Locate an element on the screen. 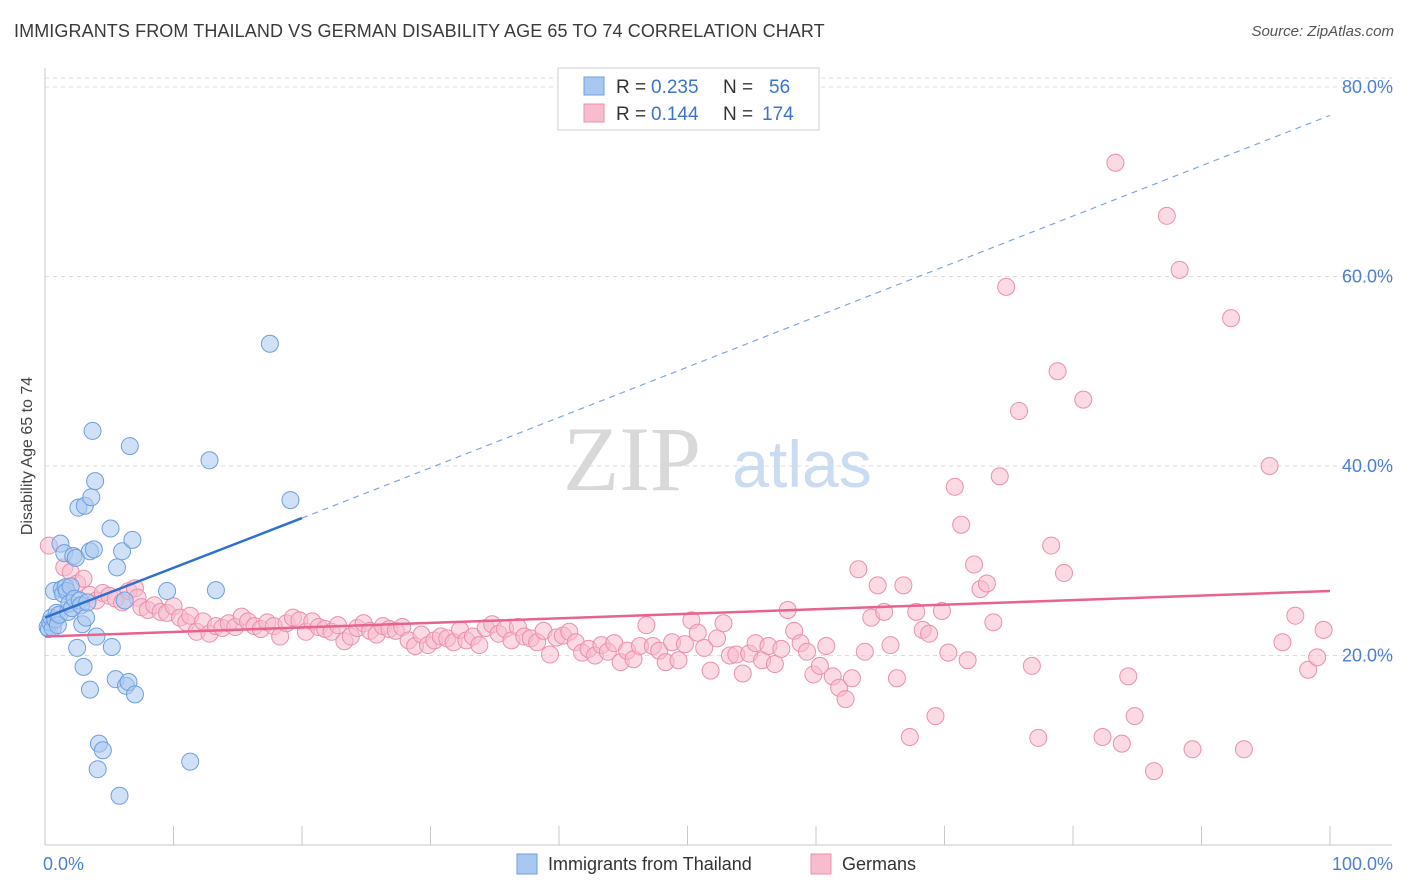 This screenshot has width=1406, height=892. watermark-atlas: atlas is located at coordinates (801, 464).